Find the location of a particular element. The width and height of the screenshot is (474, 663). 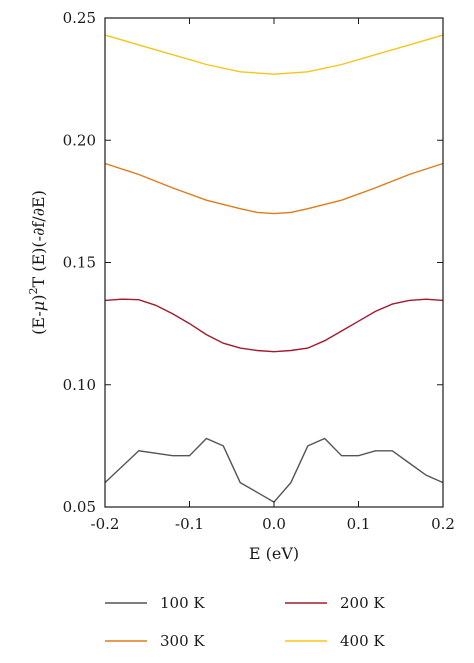

legend-label: 100 K is located at coordinates (182, 603).